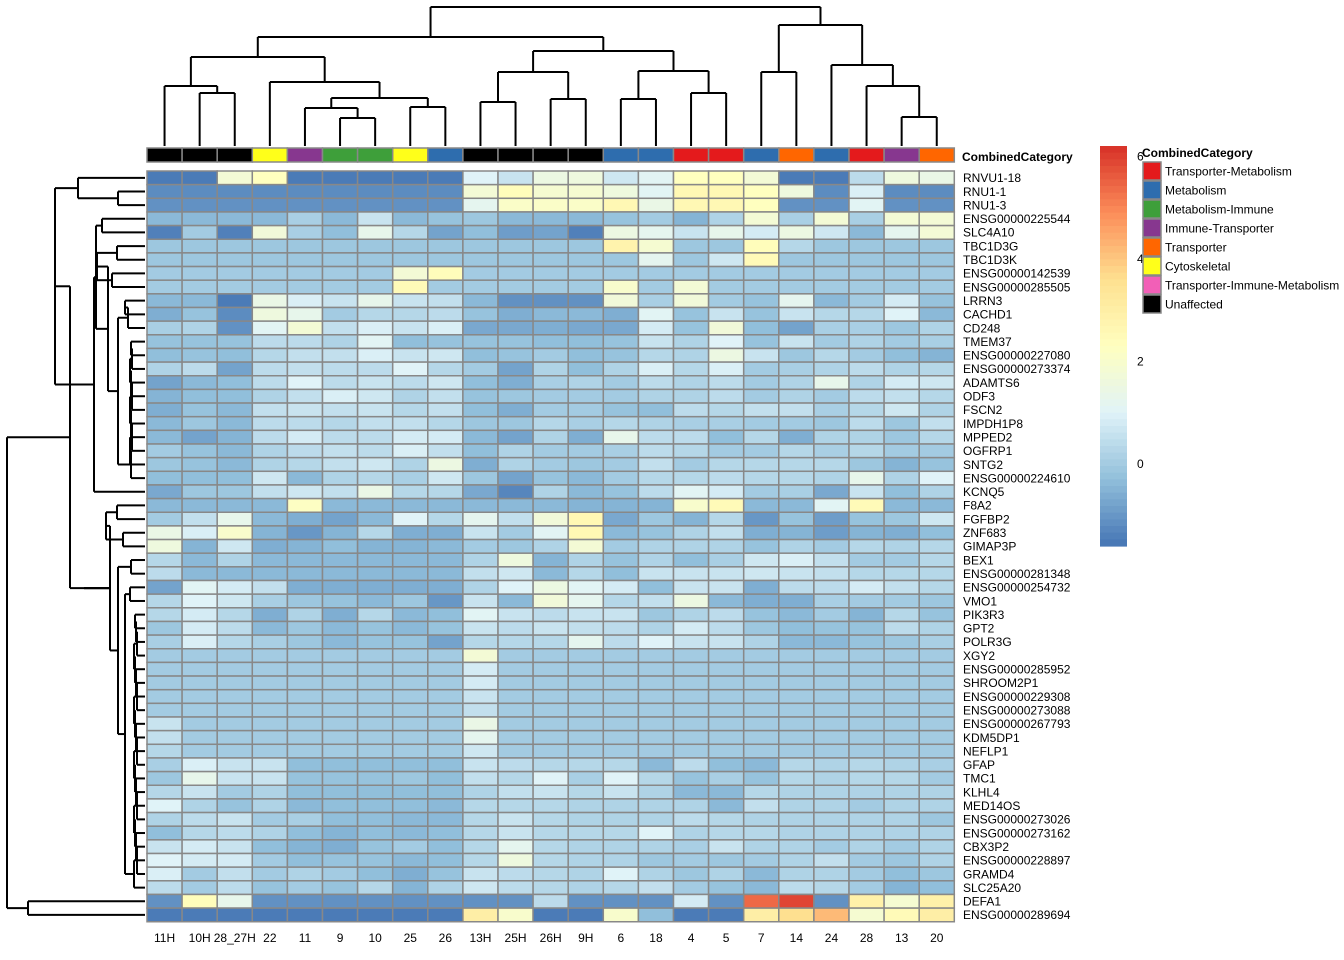  What do you see at coordinates (979, 629) in the screenshot?
I see `row-label: GPT2` at bounding box center [979, 629].